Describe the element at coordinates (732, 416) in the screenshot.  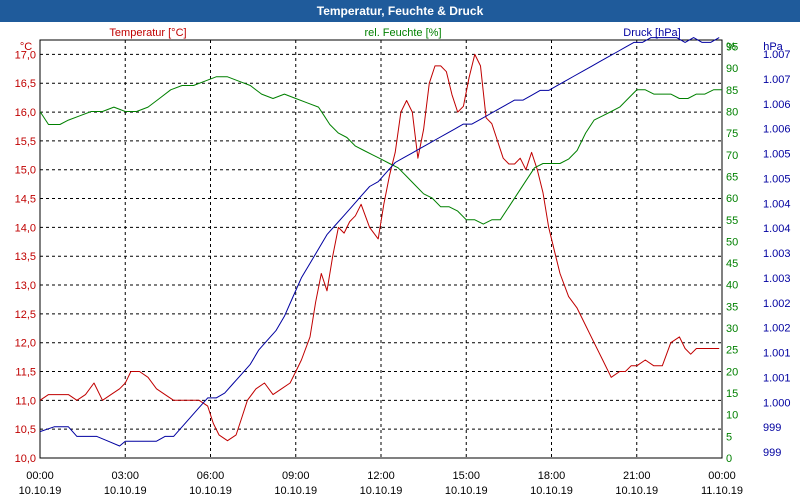
I see `humidity-tick-label: 10` at that location.